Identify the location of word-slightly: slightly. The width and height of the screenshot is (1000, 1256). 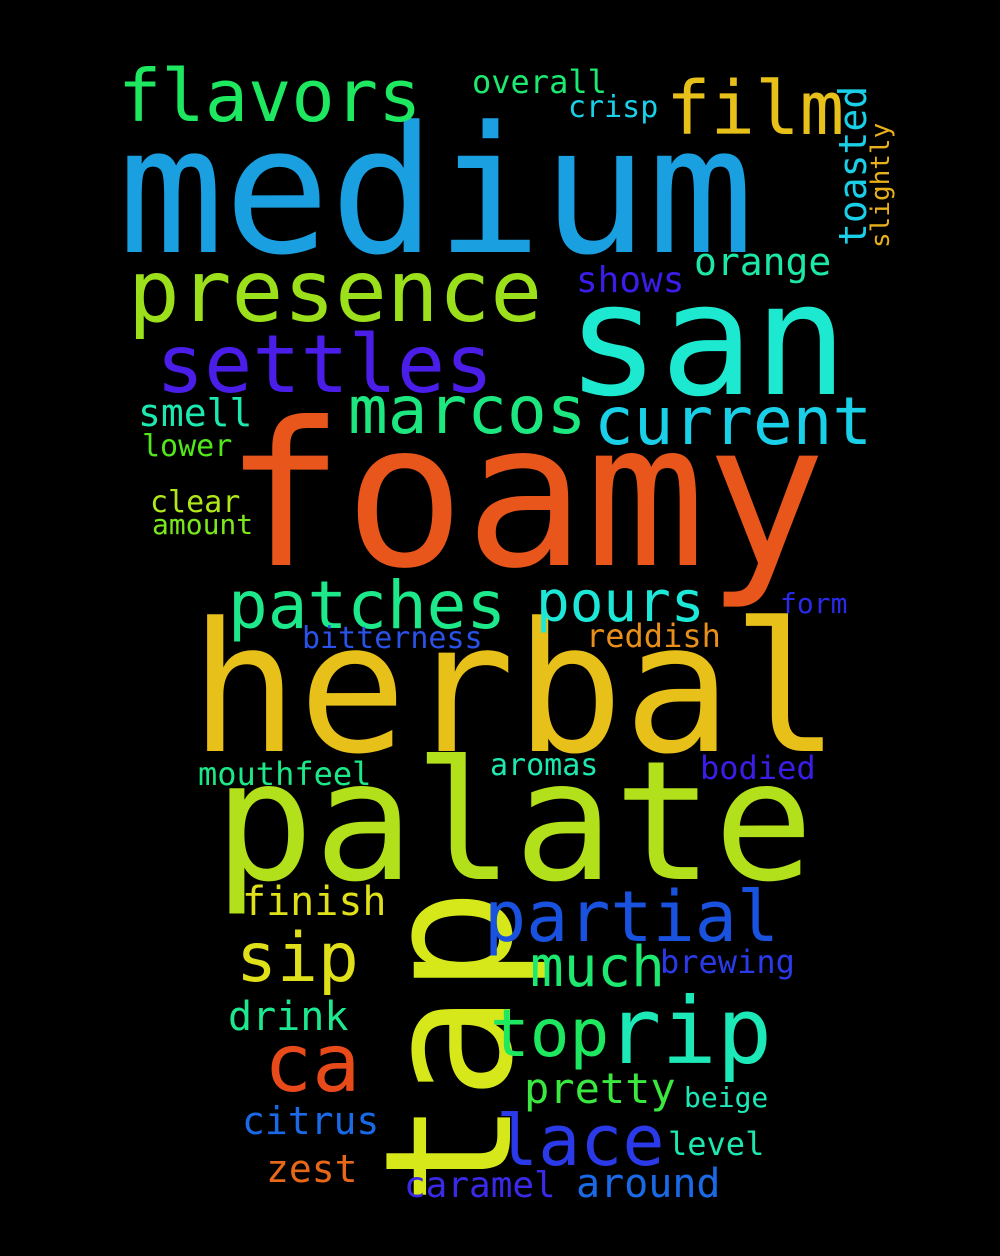
(881, 185).